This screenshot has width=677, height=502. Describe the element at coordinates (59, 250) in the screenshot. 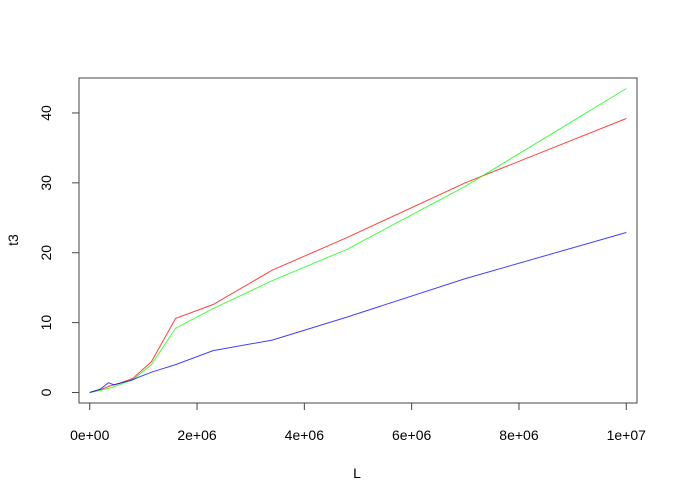

I see `y-axis: 0 10 20 30 40` at that location.